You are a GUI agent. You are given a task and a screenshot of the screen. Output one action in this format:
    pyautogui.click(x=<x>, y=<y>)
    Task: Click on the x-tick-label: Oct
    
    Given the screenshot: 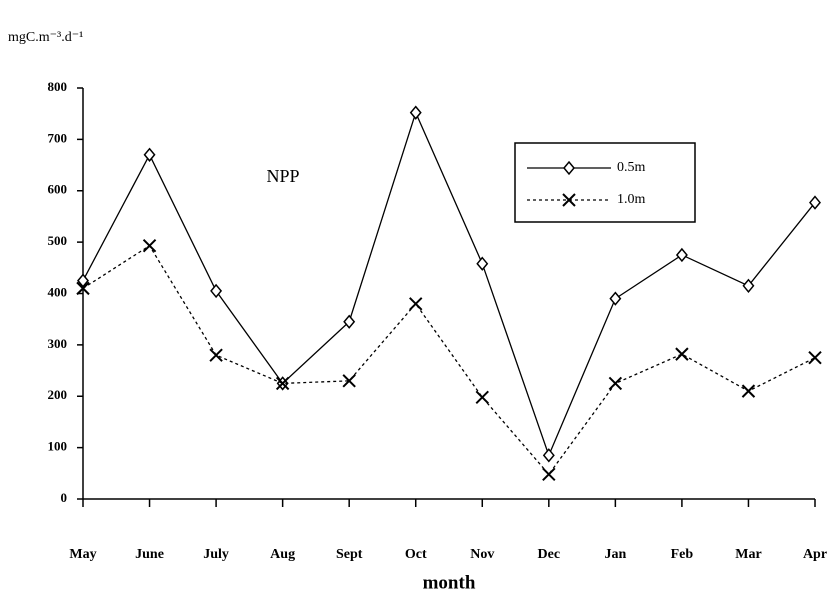 What is the action you would take?
    pyautogui.click(x=416, y=554)
    